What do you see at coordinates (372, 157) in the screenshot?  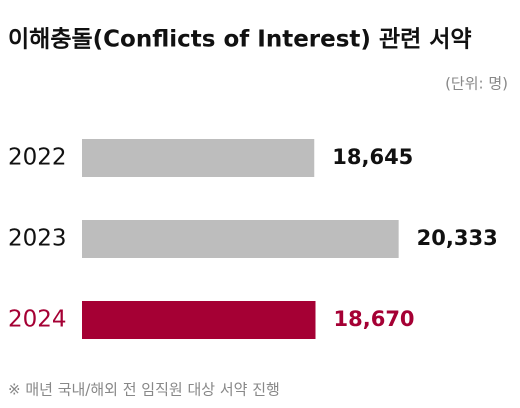 I see `value-label: 18,645` at bounding box center [372, 157].